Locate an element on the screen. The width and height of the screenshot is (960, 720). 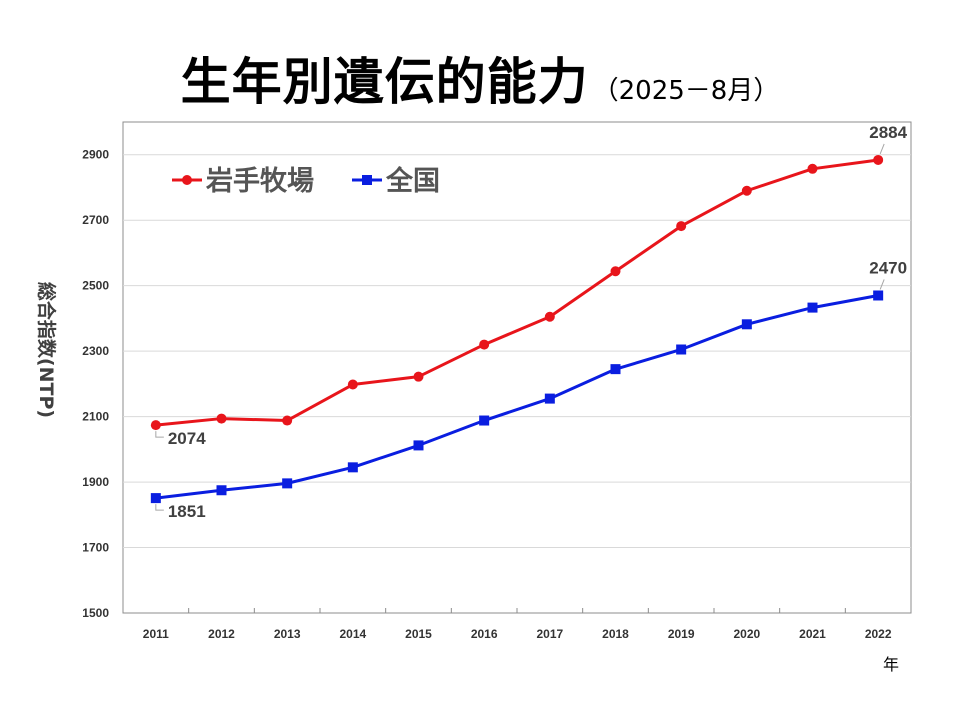
x-tick-label: 2013 is located at coordinates (287, 634).